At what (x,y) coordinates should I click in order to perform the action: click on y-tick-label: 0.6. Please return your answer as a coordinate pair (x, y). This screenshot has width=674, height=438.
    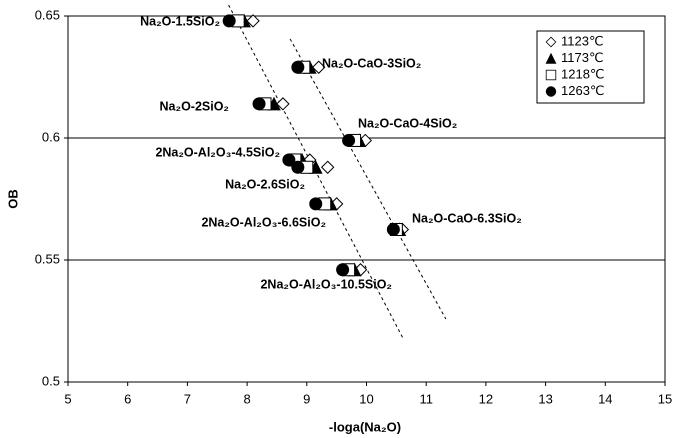
    Looking at the image, I should click on (51, 136).